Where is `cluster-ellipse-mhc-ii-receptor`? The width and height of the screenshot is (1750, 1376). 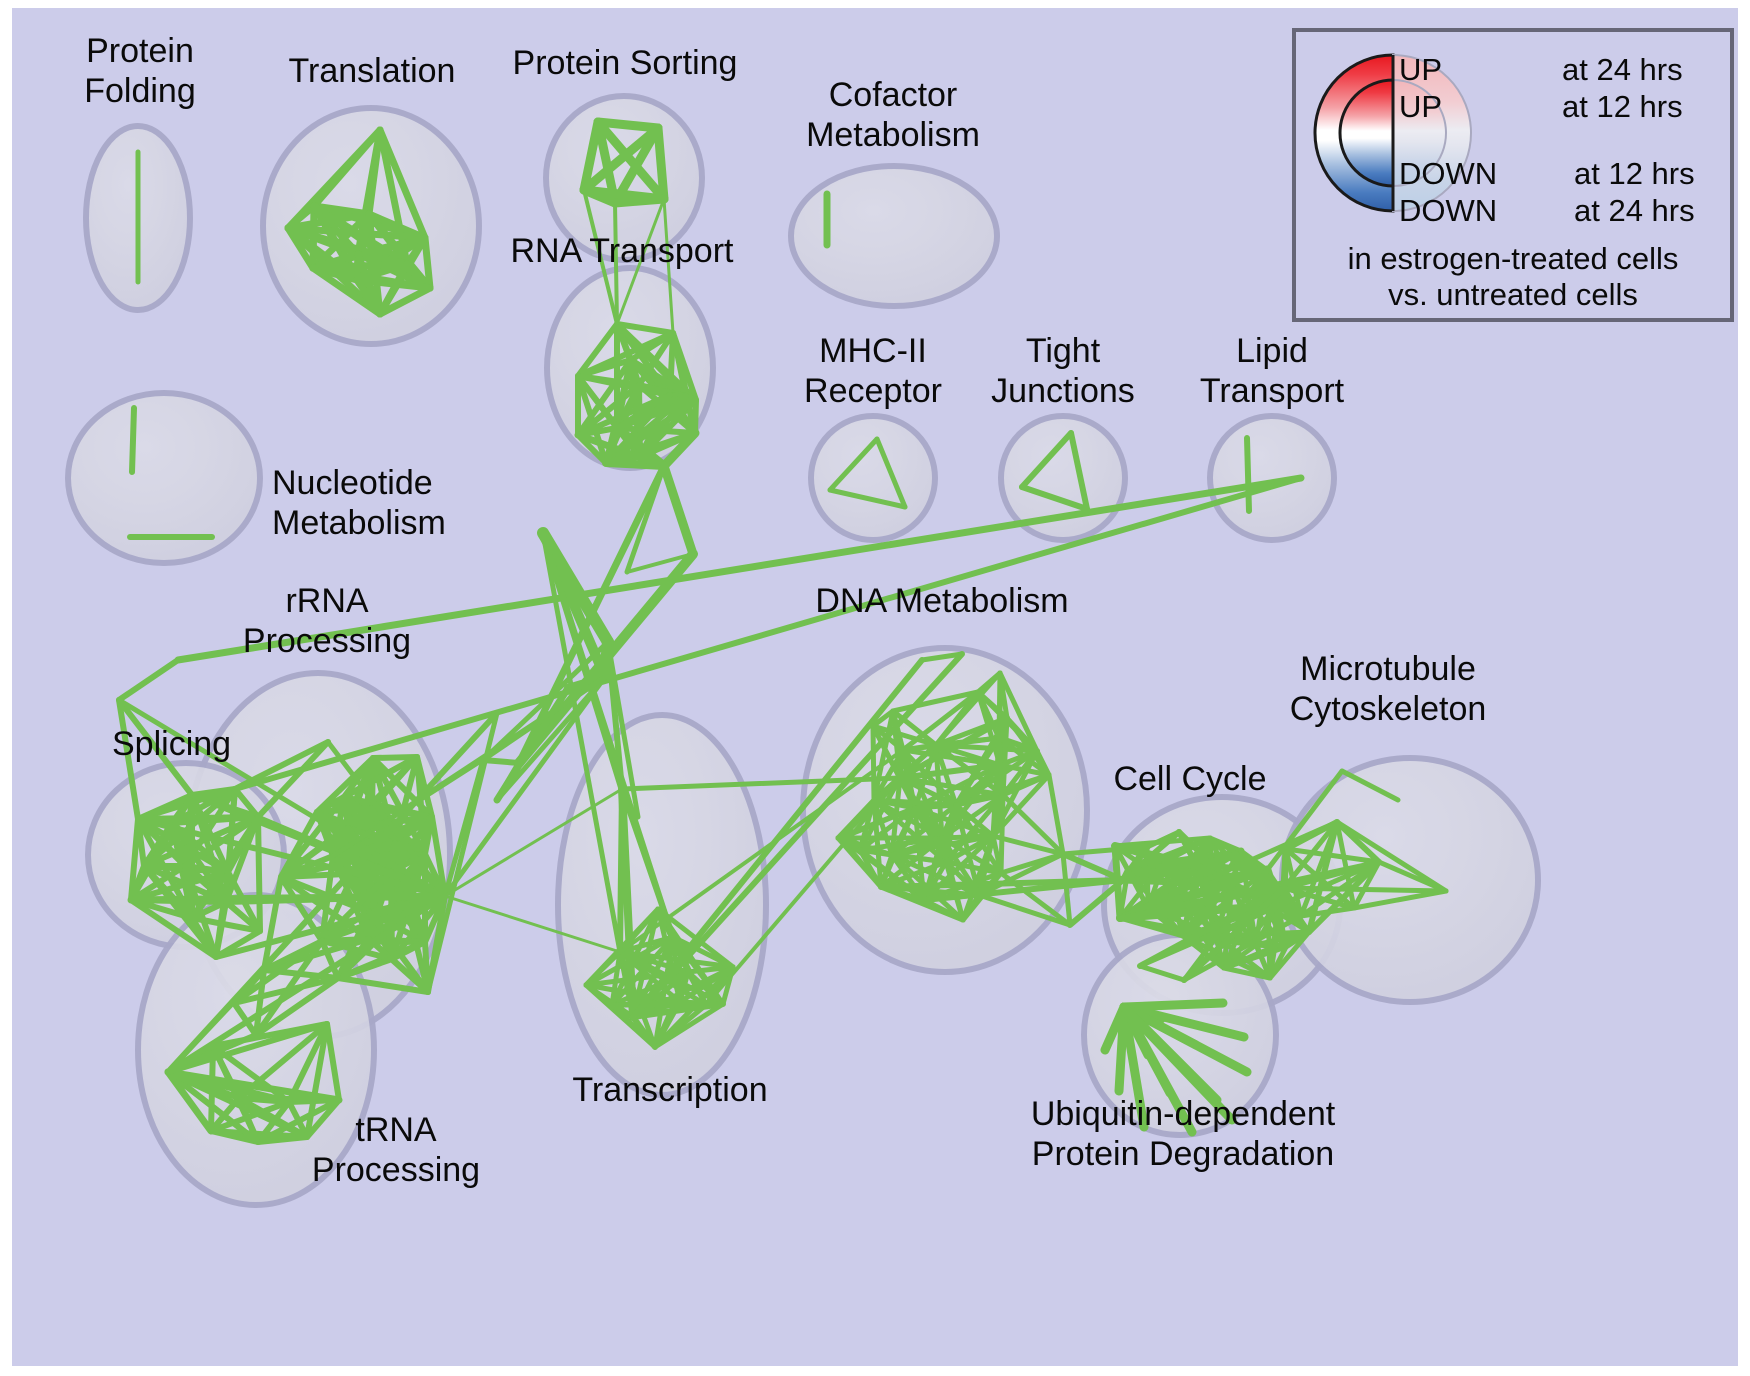
cluster-ellipse-mhc-ii-receptor is located at coordinates (873, 478).